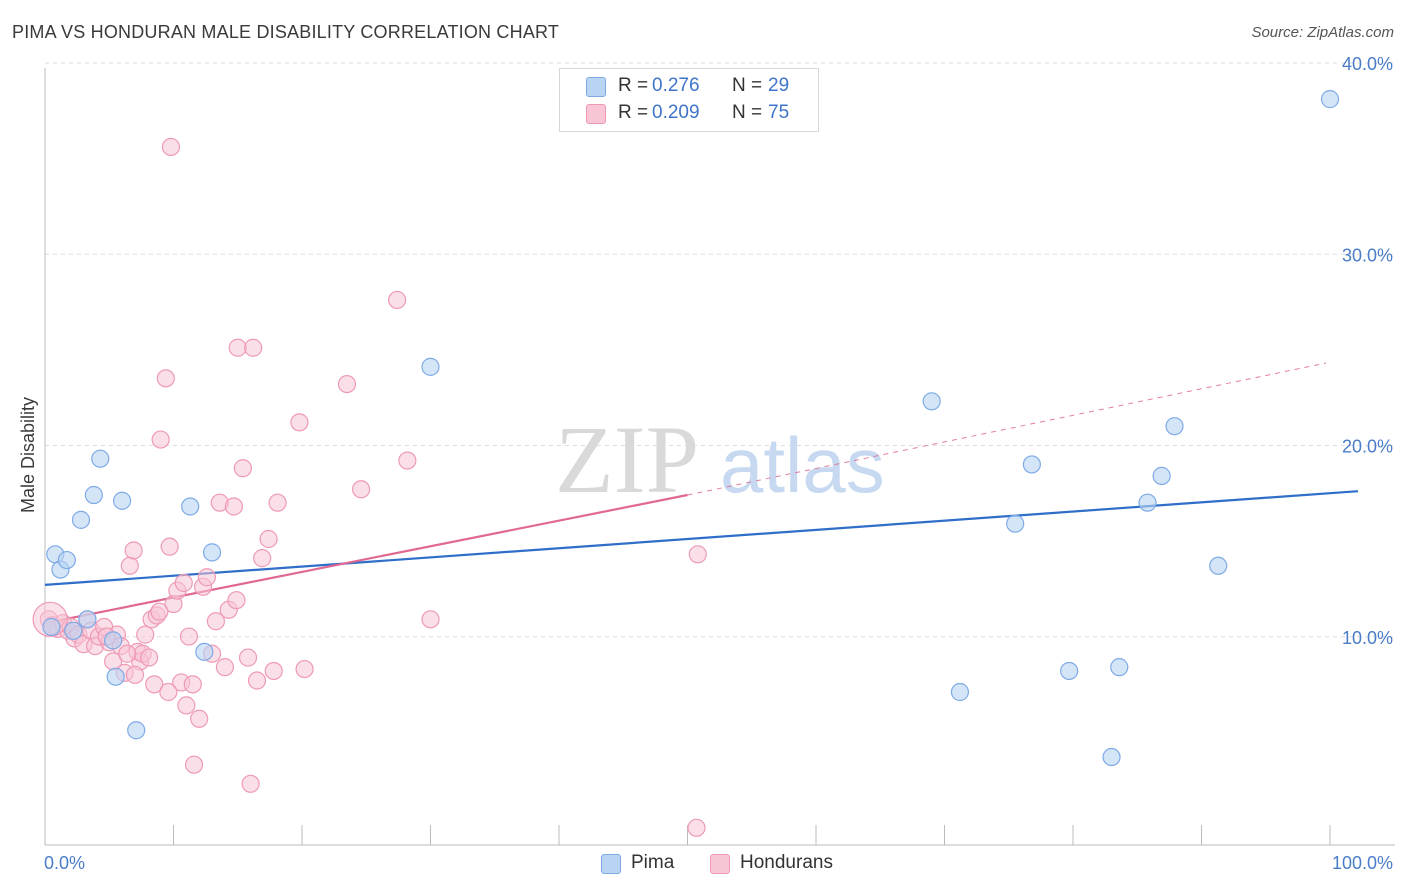 This screenshot has height=892, width=1406. I want to click on x-tick-label-0: 0.0%, so click(64, 863).